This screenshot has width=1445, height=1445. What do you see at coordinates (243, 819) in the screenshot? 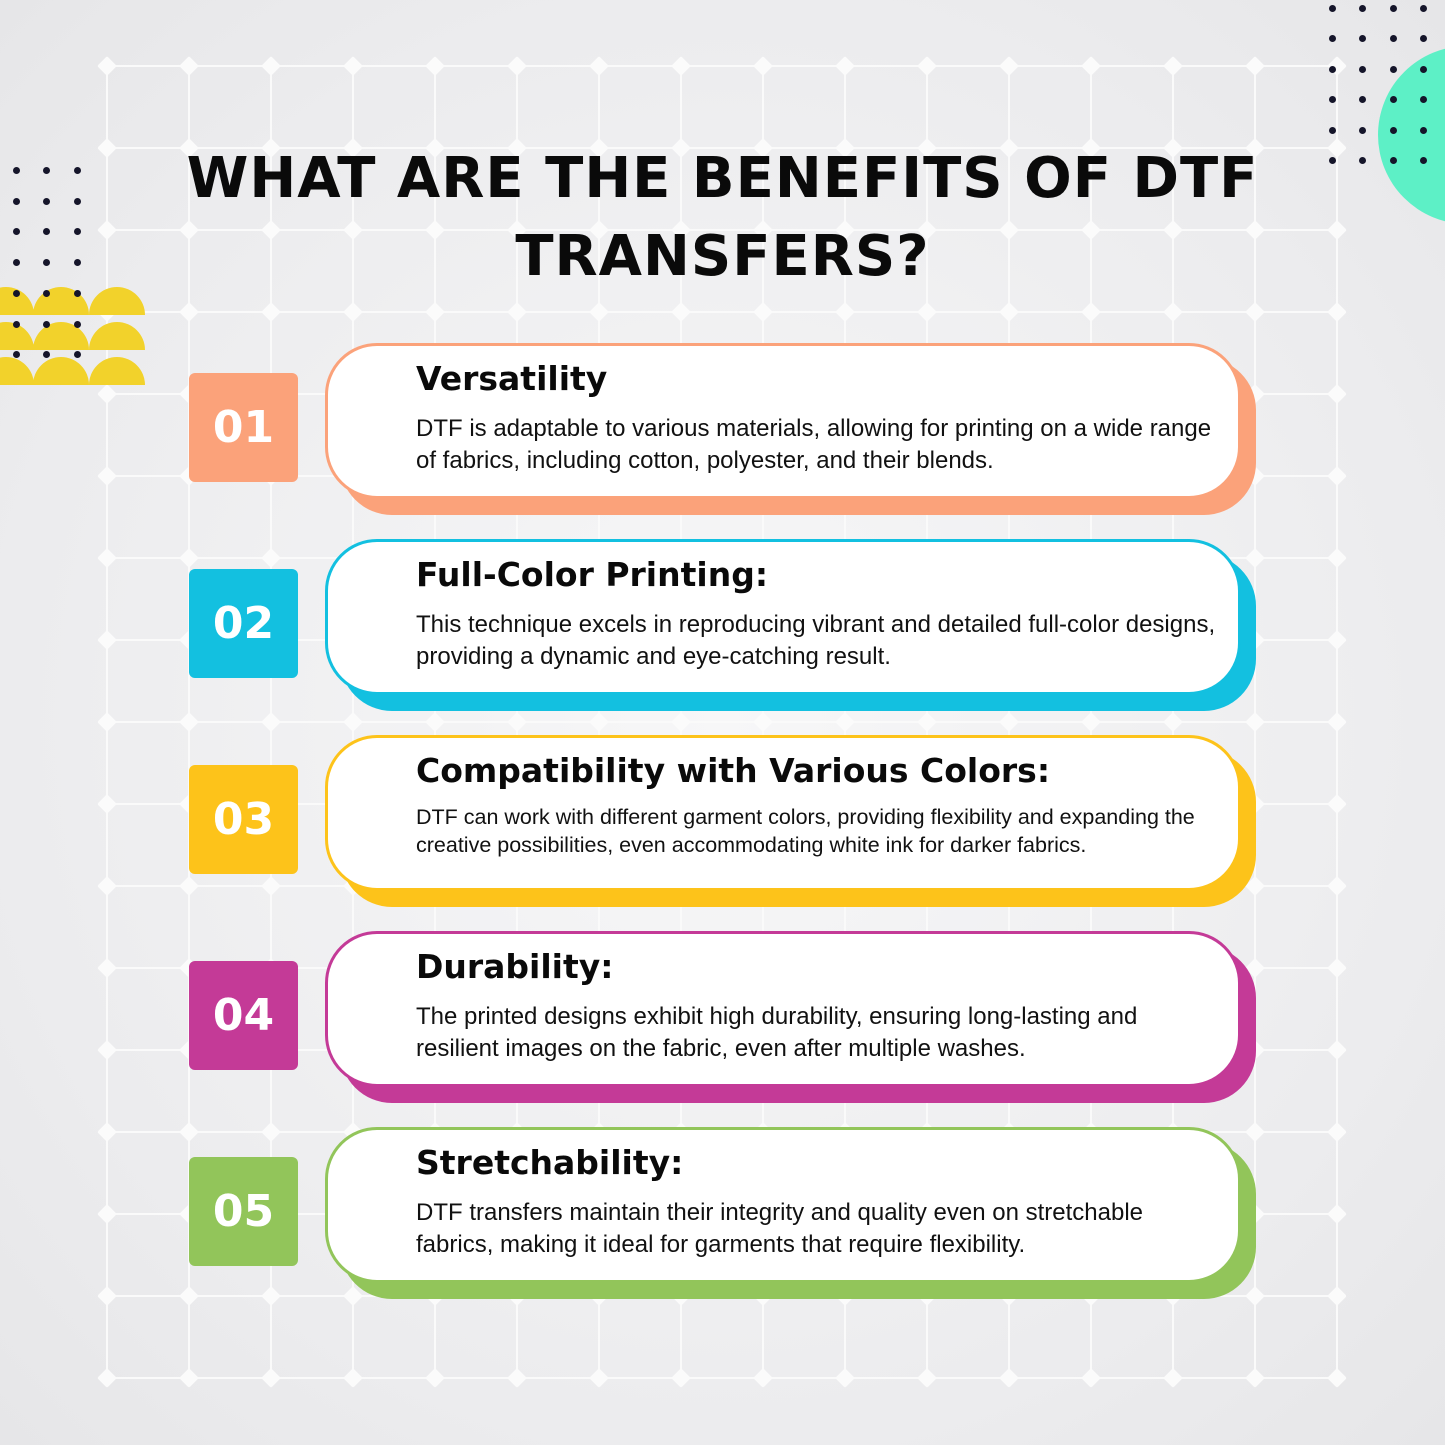
I see `step-number-badge: 03` at bounding box center [243, 819].